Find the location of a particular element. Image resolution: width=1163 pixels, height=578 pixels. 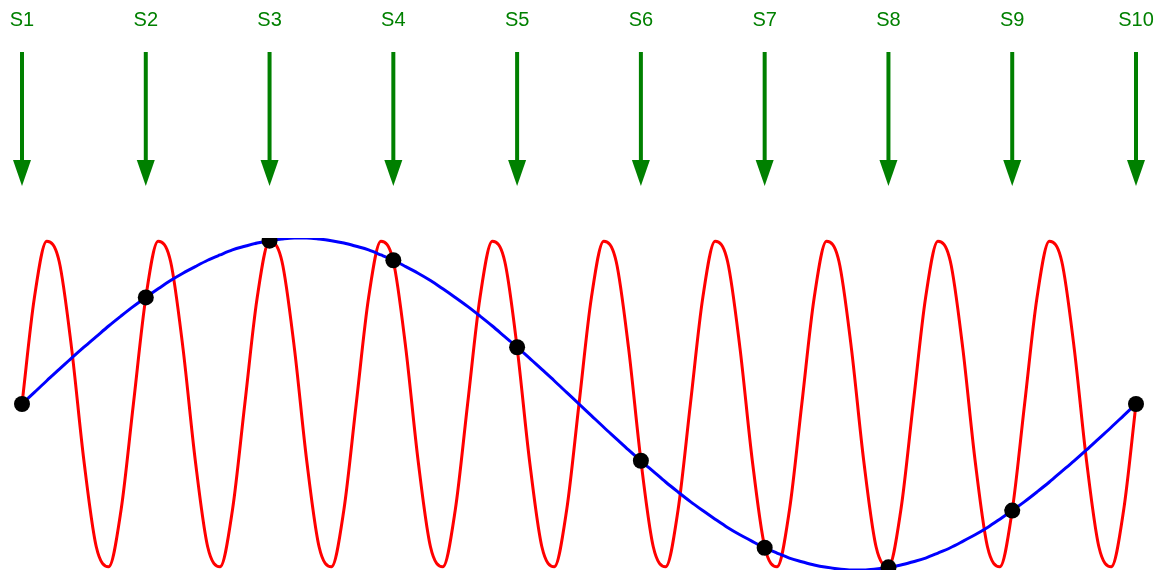

x-tick-label: S9 is located at coordinates (1012, 18).